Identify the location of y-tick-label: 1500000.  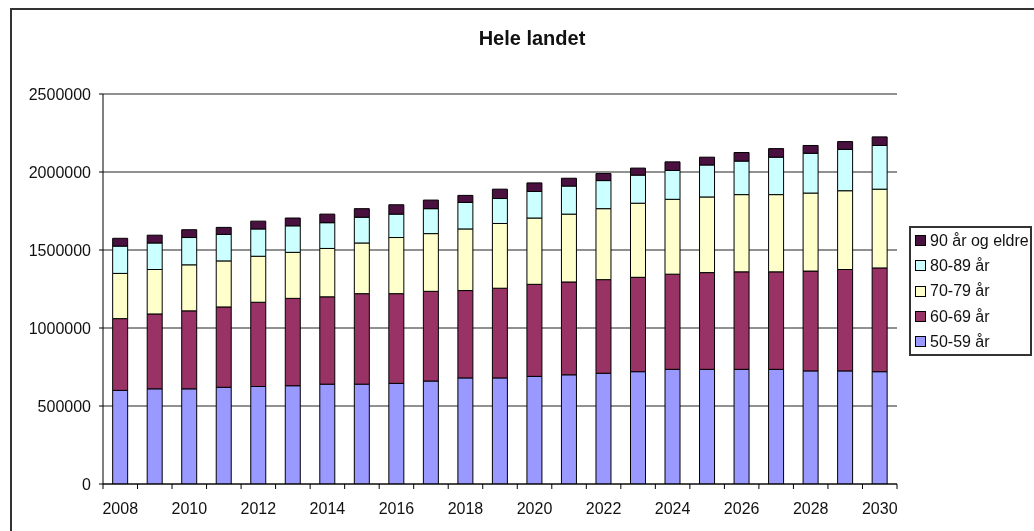
(60, 250).